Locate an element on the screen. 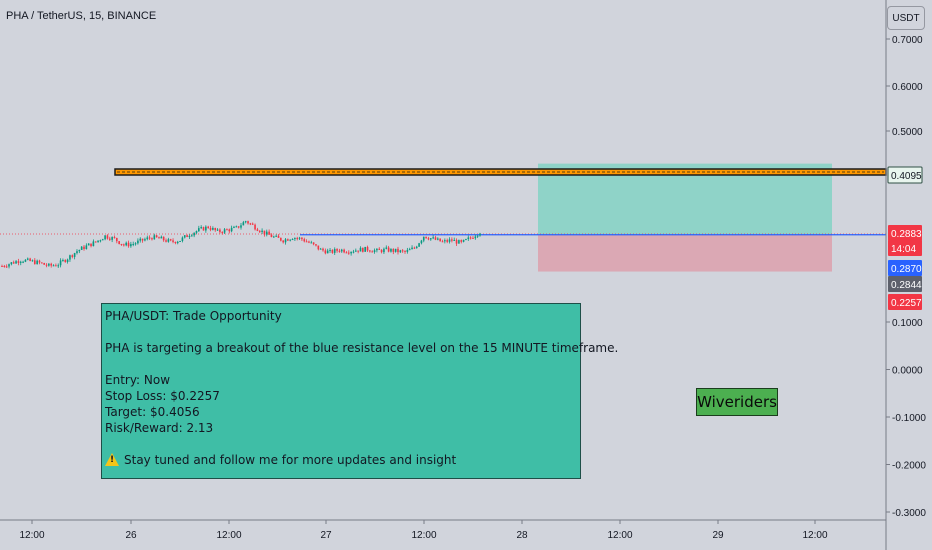 The height and width of the screenshot is (550, 932). price-badge-label: 0.4095 is located at coordinates (906, 176).